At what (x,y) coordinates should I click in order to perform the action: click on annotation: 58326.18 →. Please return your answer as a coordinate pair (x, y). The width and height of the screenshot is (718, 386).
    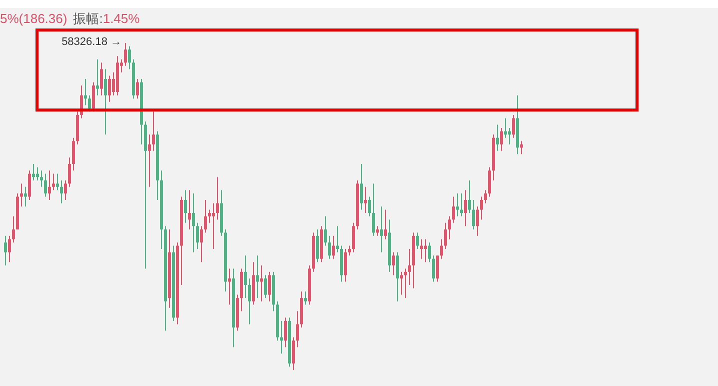
    Looking at the image, I should click on (92, 42).